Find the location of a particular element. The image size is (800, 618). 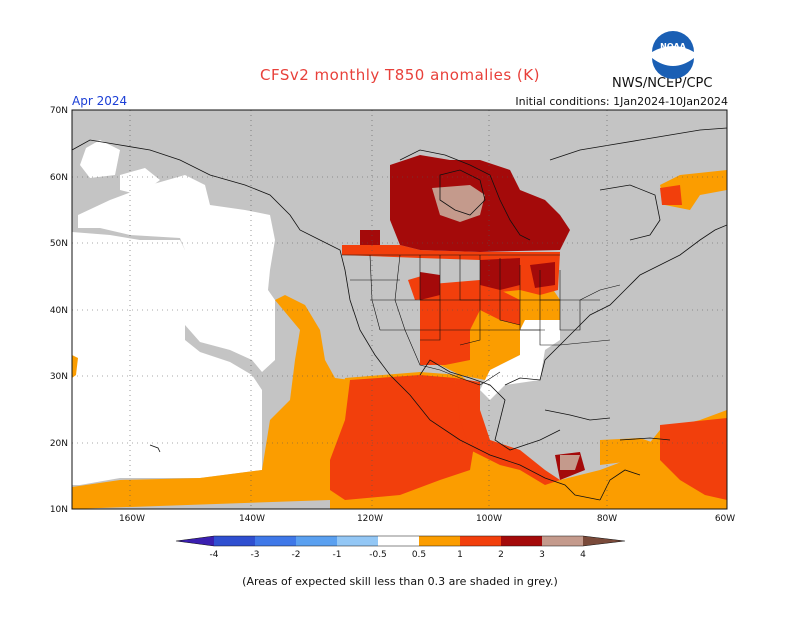

lat-label: 40N is located at coordinates (59, 311).